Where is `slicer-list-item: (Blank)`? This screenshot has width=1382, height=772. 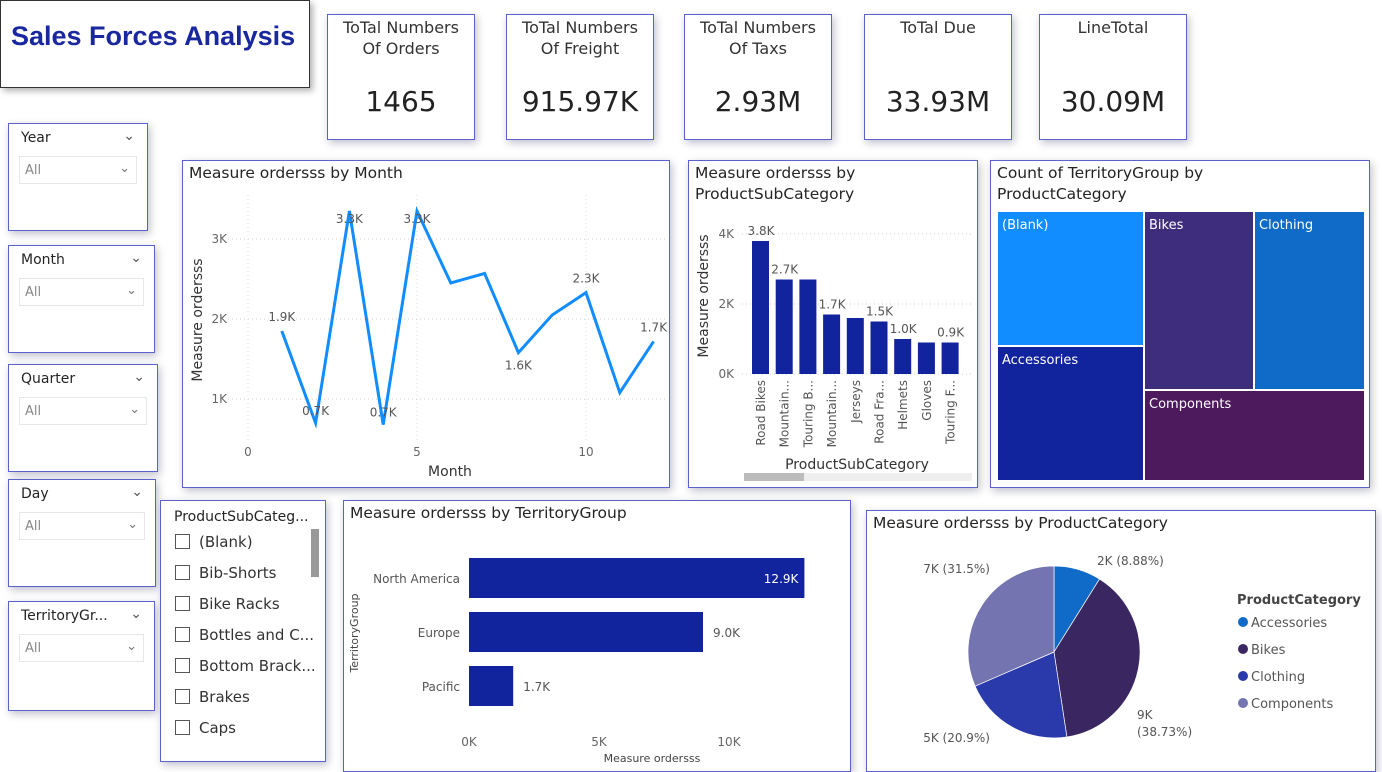 slicer-list-item: (Blank) is located at coordinates (214, 542).